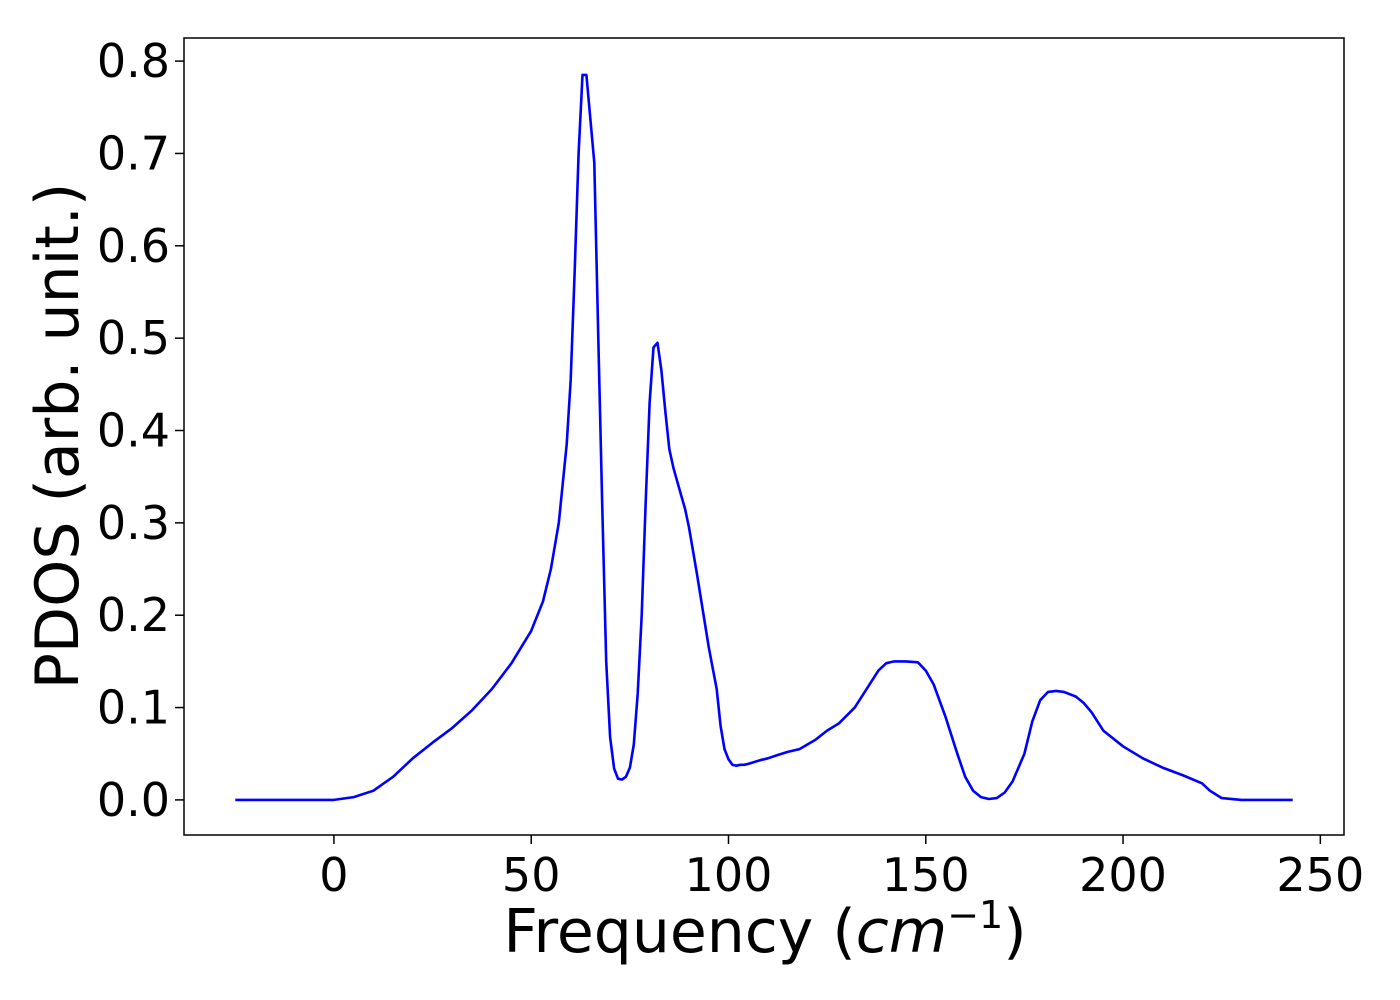 This screenshot has height=1000, width=1400. I want to click on y-tick-label: 0.3, so click(133, 523).